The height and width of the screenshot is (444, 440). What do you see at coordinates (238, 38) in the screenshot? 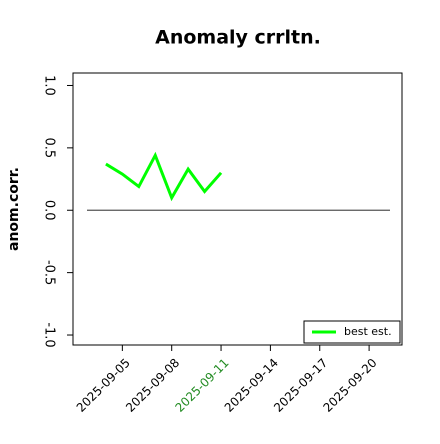
I see `chart-title: Anomaly crrltn.` at bounding box center [238, 38].